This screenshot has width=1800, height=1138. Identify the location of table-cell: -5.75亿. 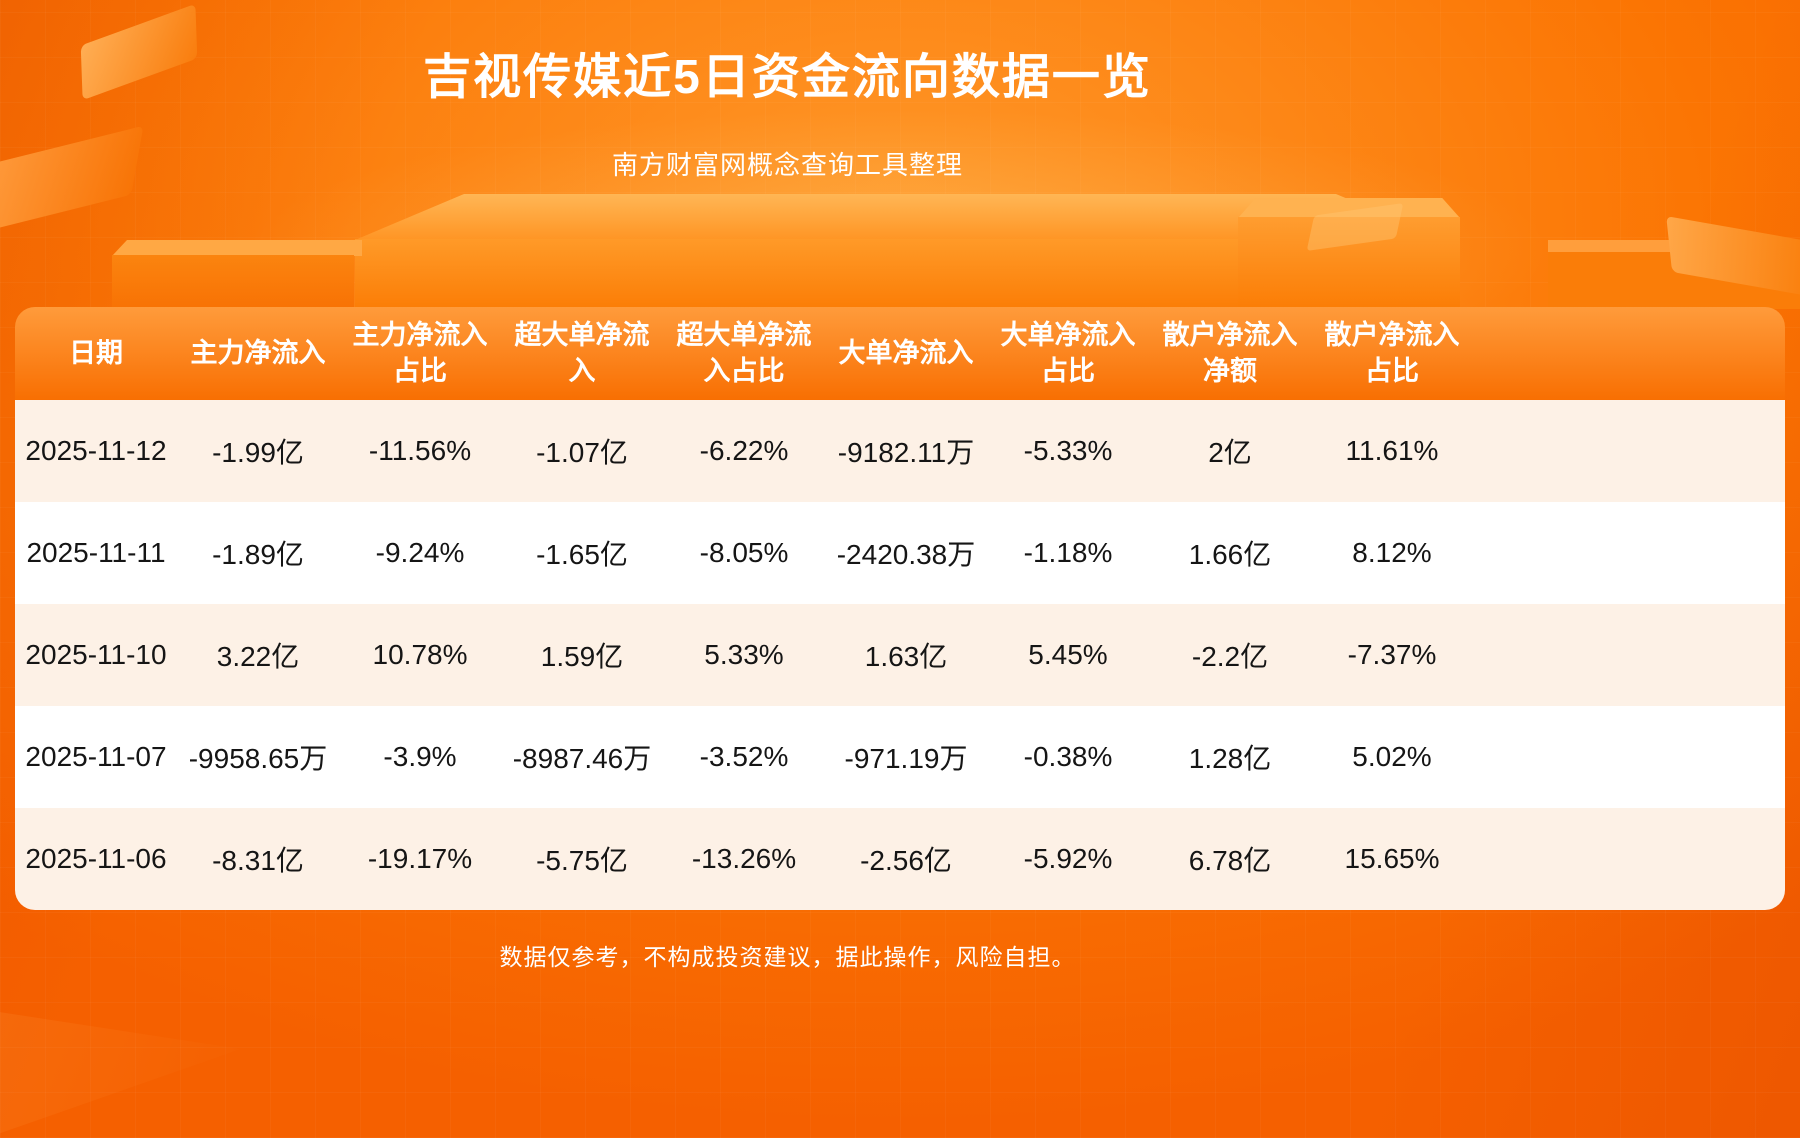
(582, 860).